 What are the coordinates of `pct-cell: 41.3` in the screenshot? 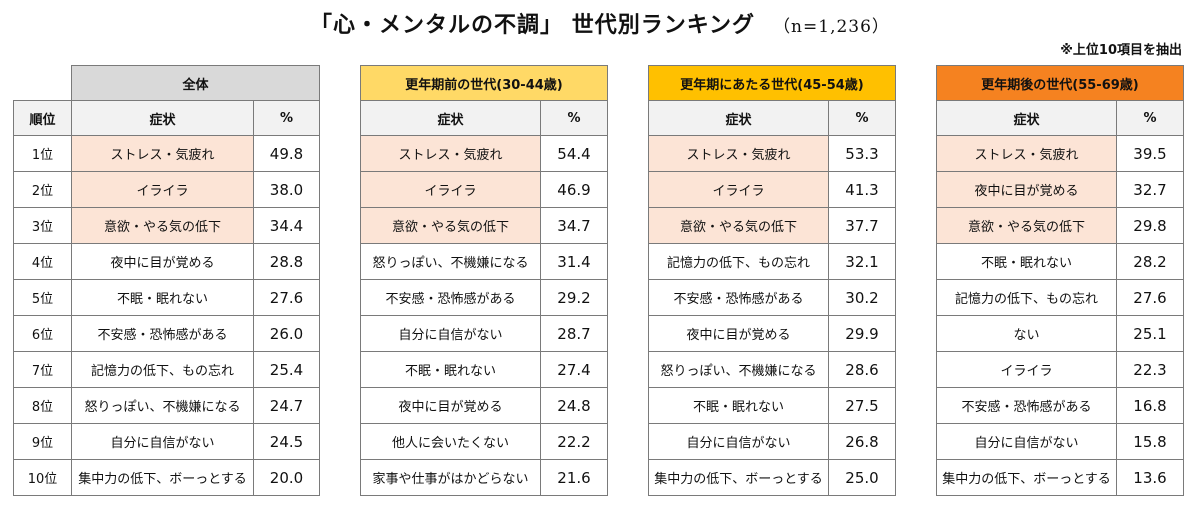 It's located at (862, 189).